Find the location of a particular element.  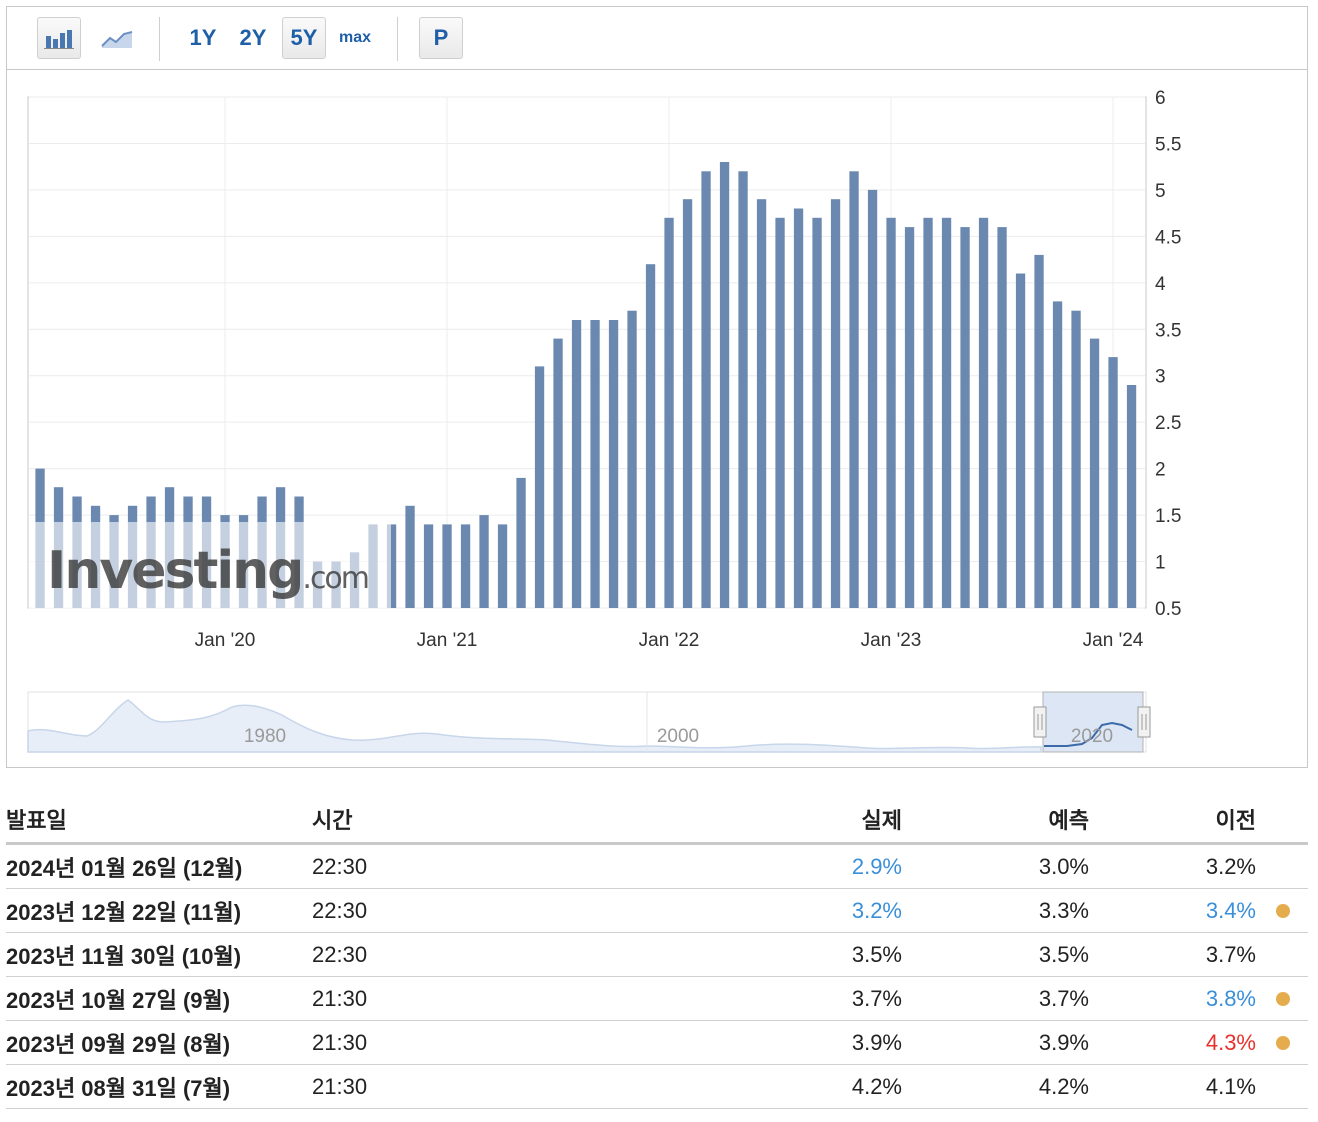

chart-toolbar: 1Y 2Y 5Y max P is located at coordinates (657, 38).